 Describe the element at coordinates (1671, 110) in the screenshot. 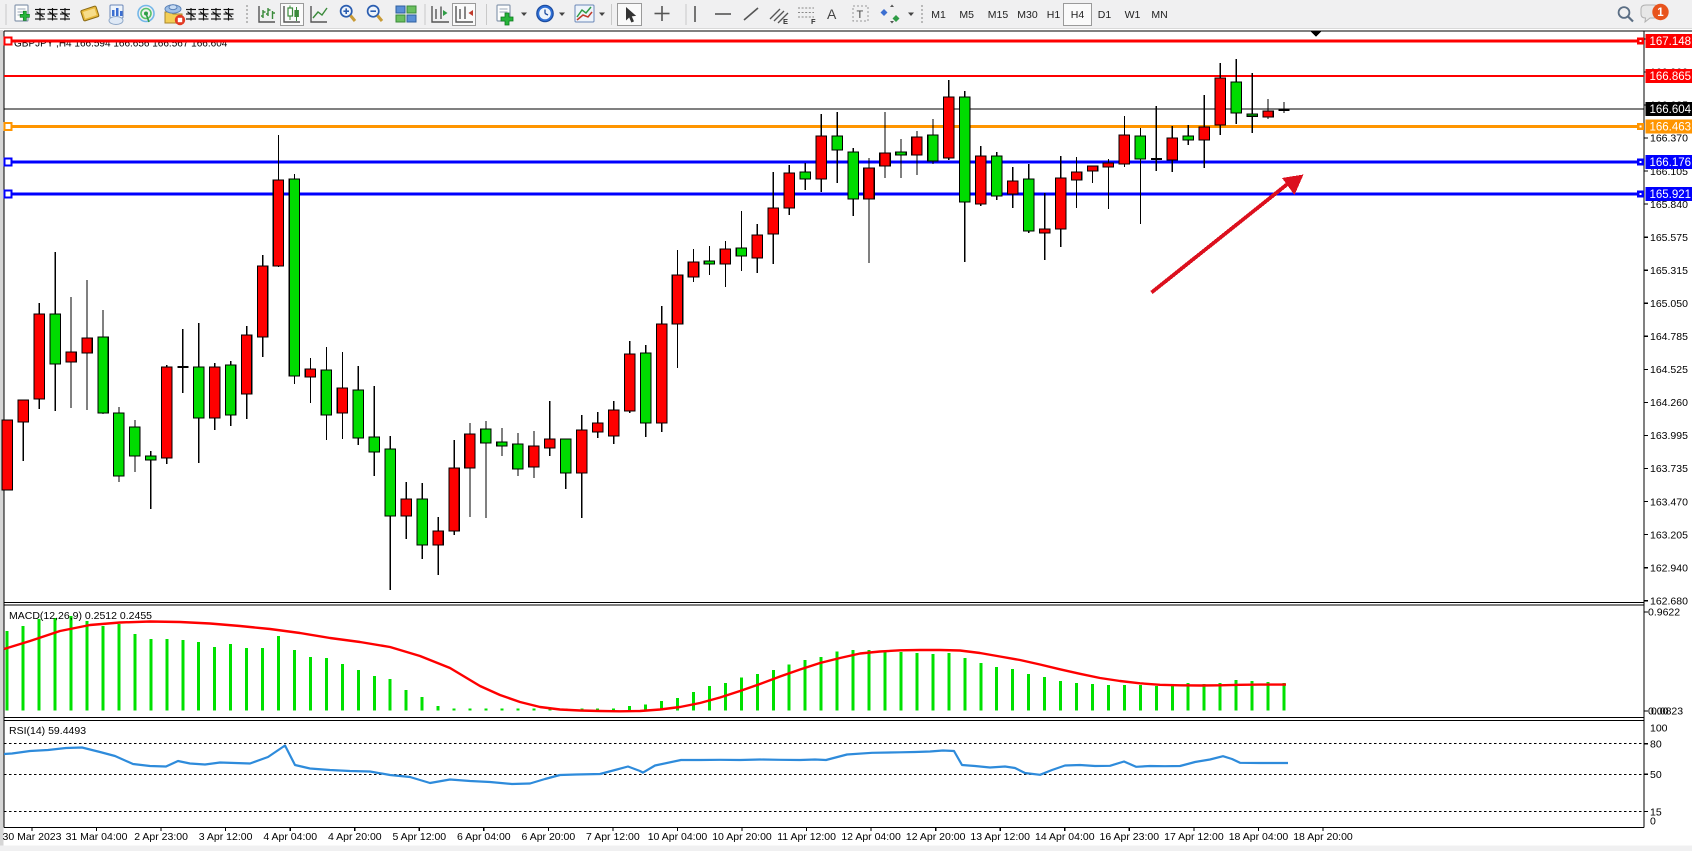

I see `svg-text: 166.604` at that location.